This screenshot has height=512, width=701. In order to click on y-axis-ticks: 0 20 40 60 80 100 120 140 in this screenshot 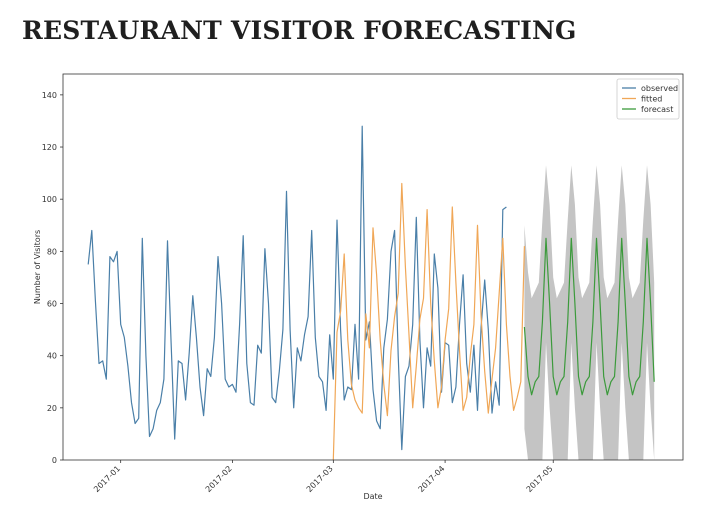, I will do `click(52, 278)`.